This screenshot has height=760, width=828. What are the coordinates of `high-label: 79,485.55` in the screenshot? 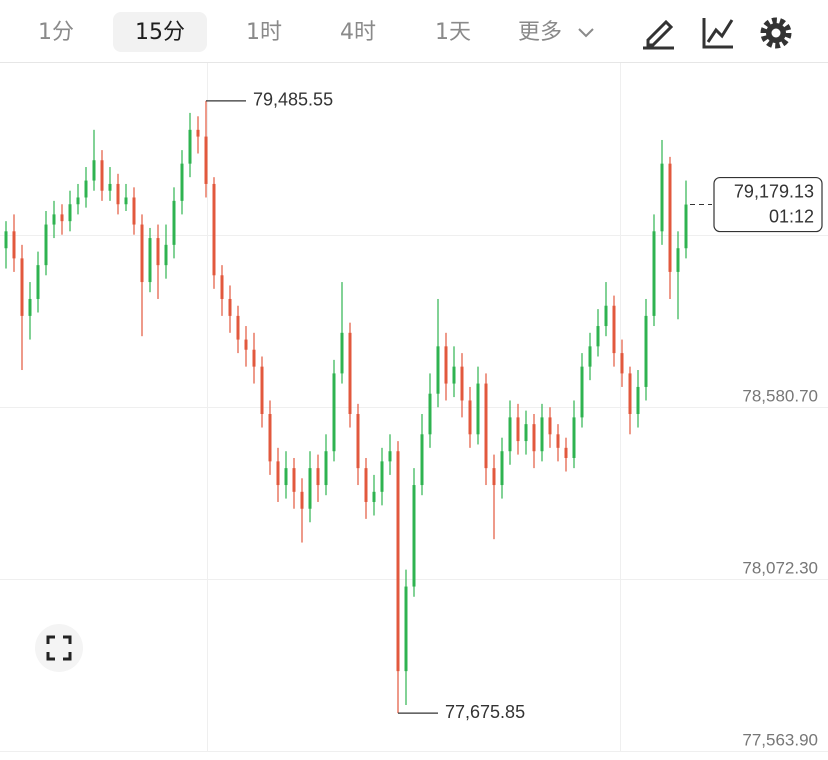 It's located at (293, 100).